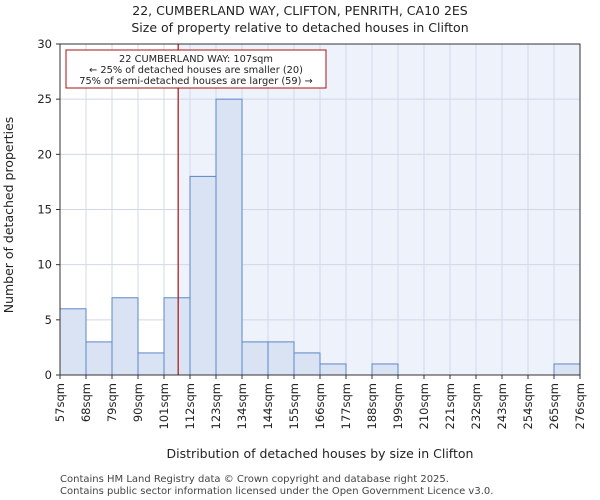 This screenshot has width=600, height=500. Describe the element at coordinates (190, 406) in the screenshot. I see `x-tick-label: 112sqm` at that location.